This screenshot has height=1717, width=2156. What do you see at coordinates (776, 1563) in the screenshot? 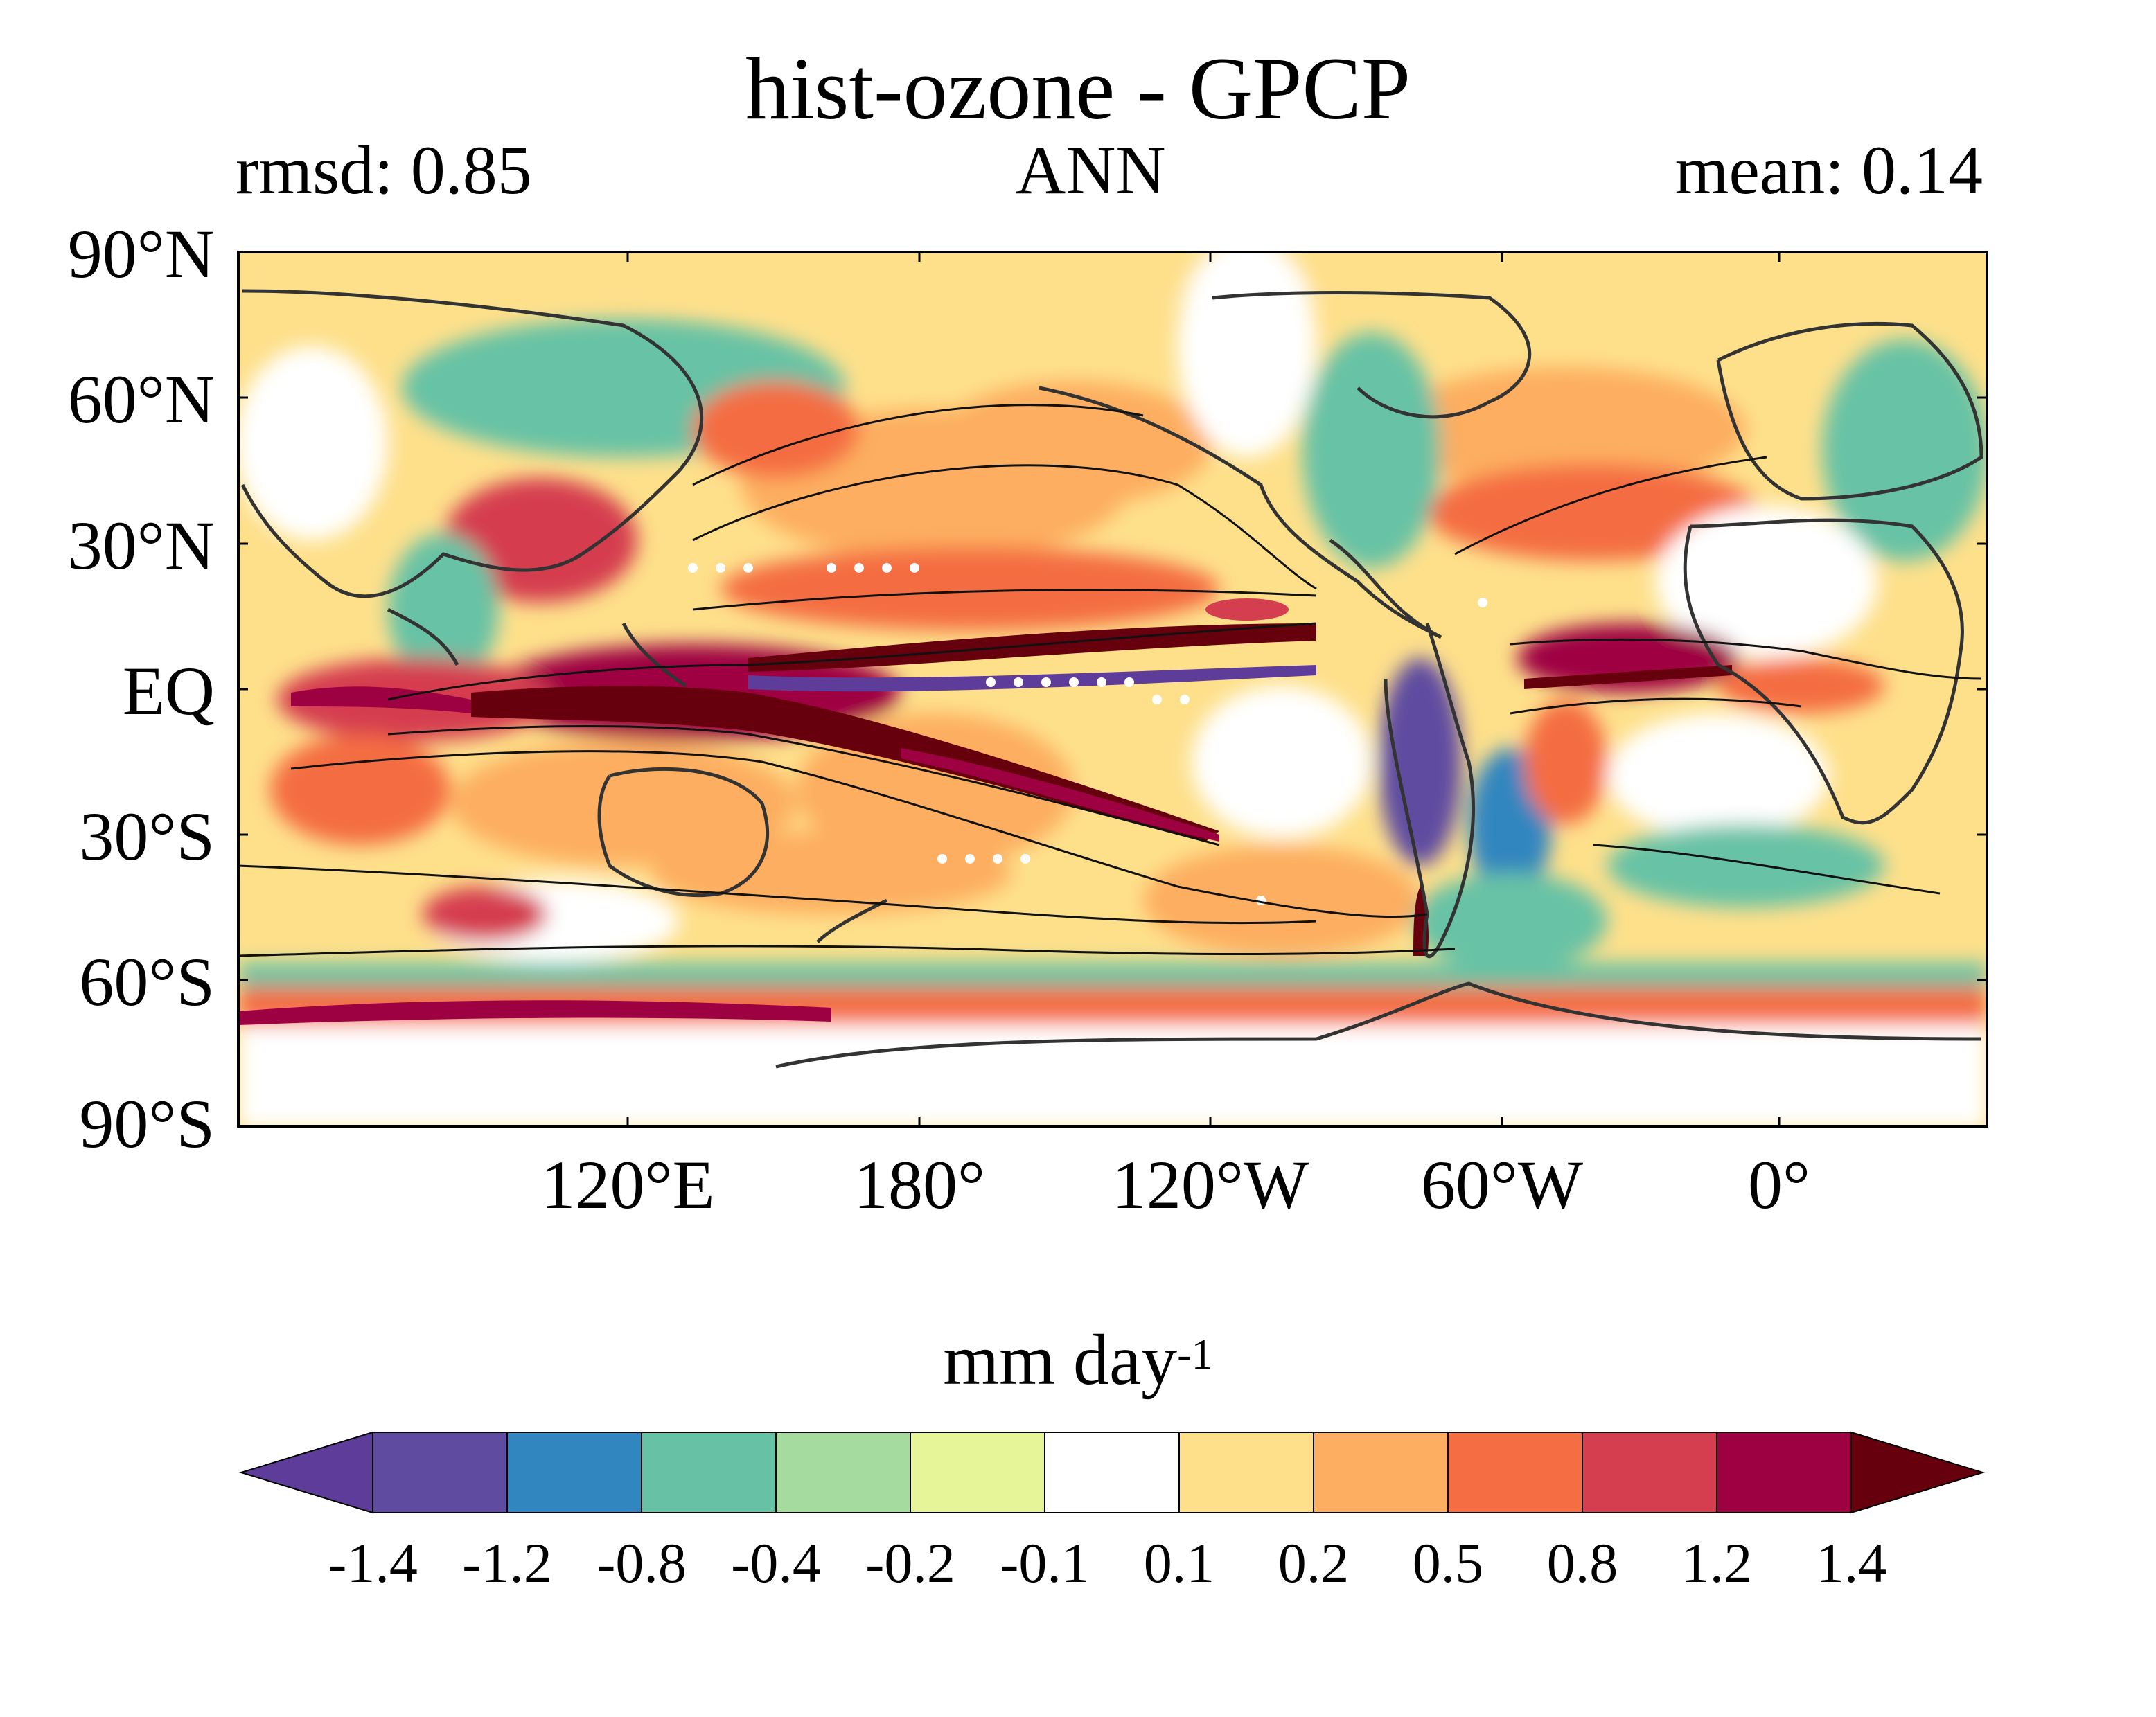
I see `colorbar-tick-label: -0.4` at bounding box center [776, 1563].